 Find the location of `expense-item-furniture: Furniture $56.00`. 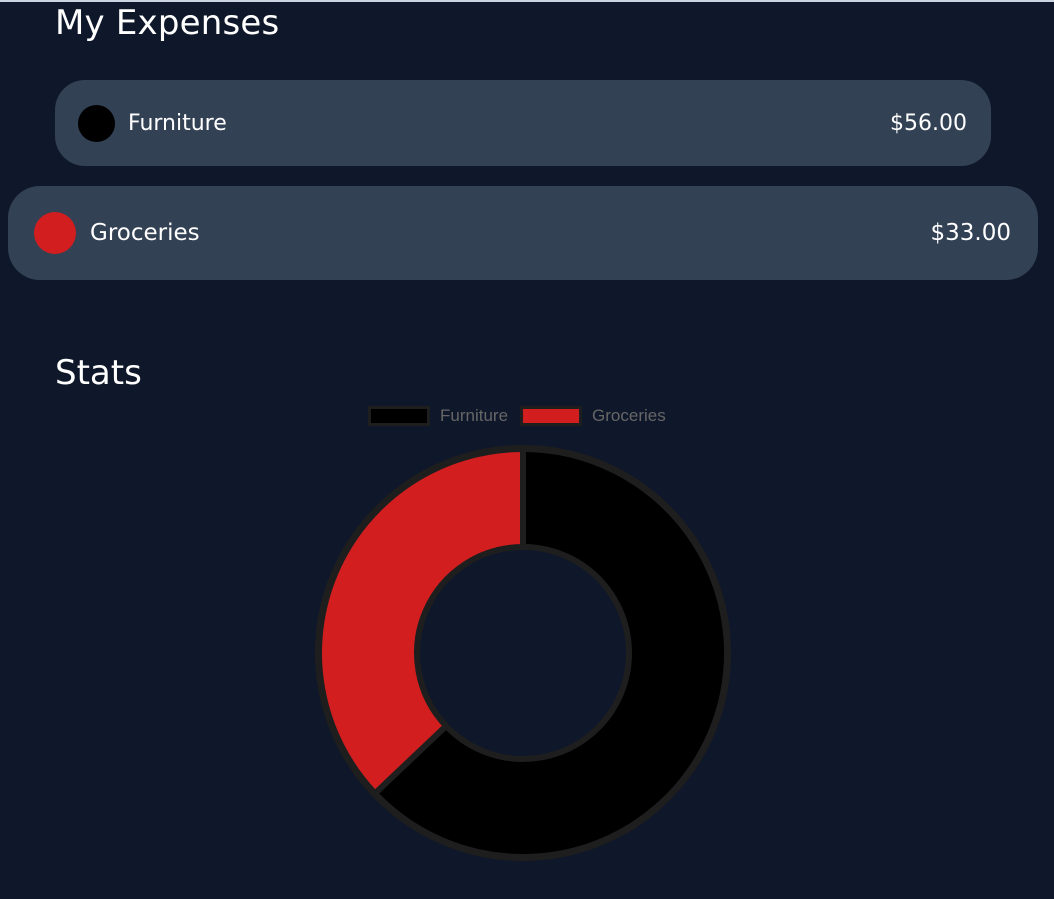

expense-item-furniture: Furniture $56.00 is located at coordinates (523, 123).